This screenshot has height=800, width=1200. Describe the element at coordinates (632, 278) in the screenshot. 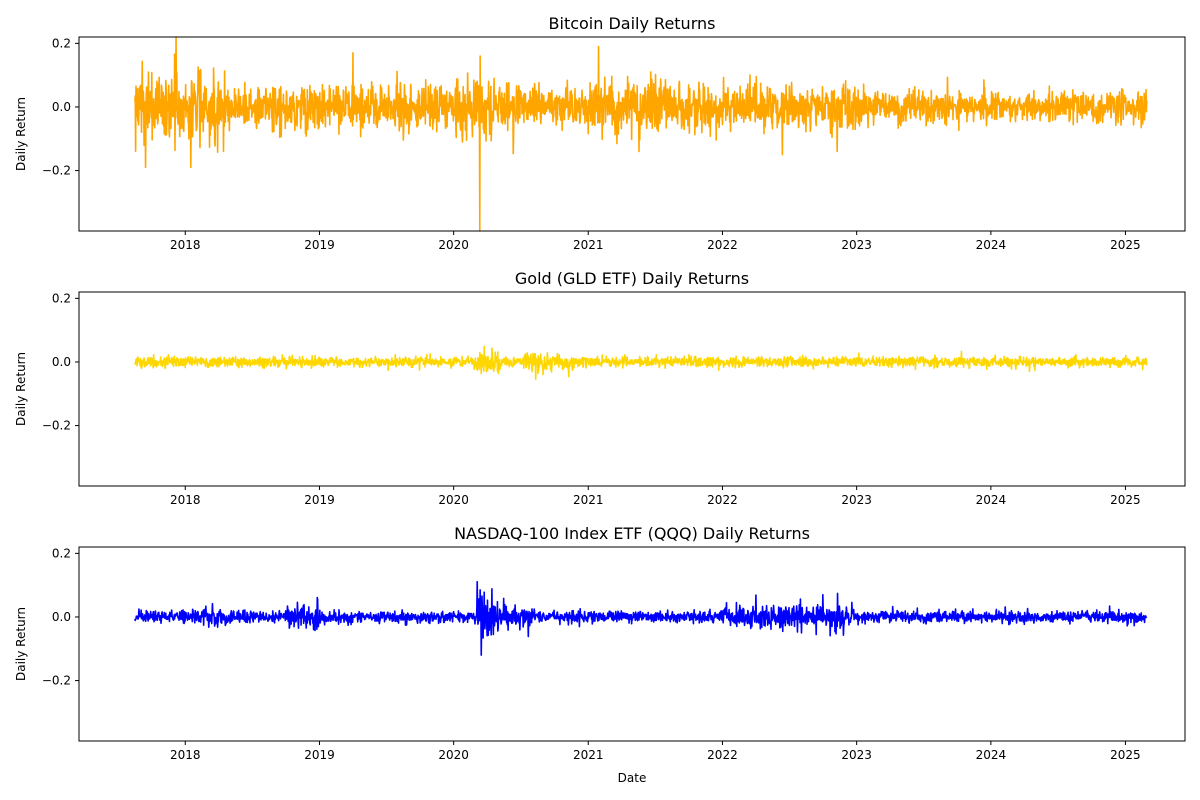

I see `chart-title: Gold (GLD ETF) Daily Returns` at that location.